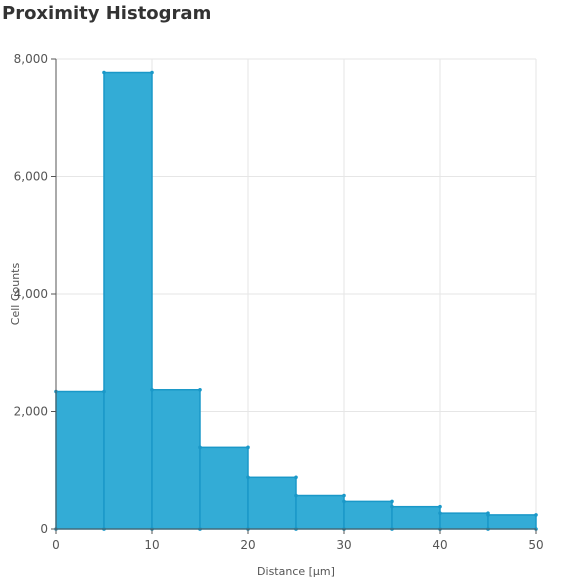 This screenshot has width=561, height=586. Describe the element at coordinates (31, 59) in the screenshot. I see `y-tick-label: 8,000` at that location.